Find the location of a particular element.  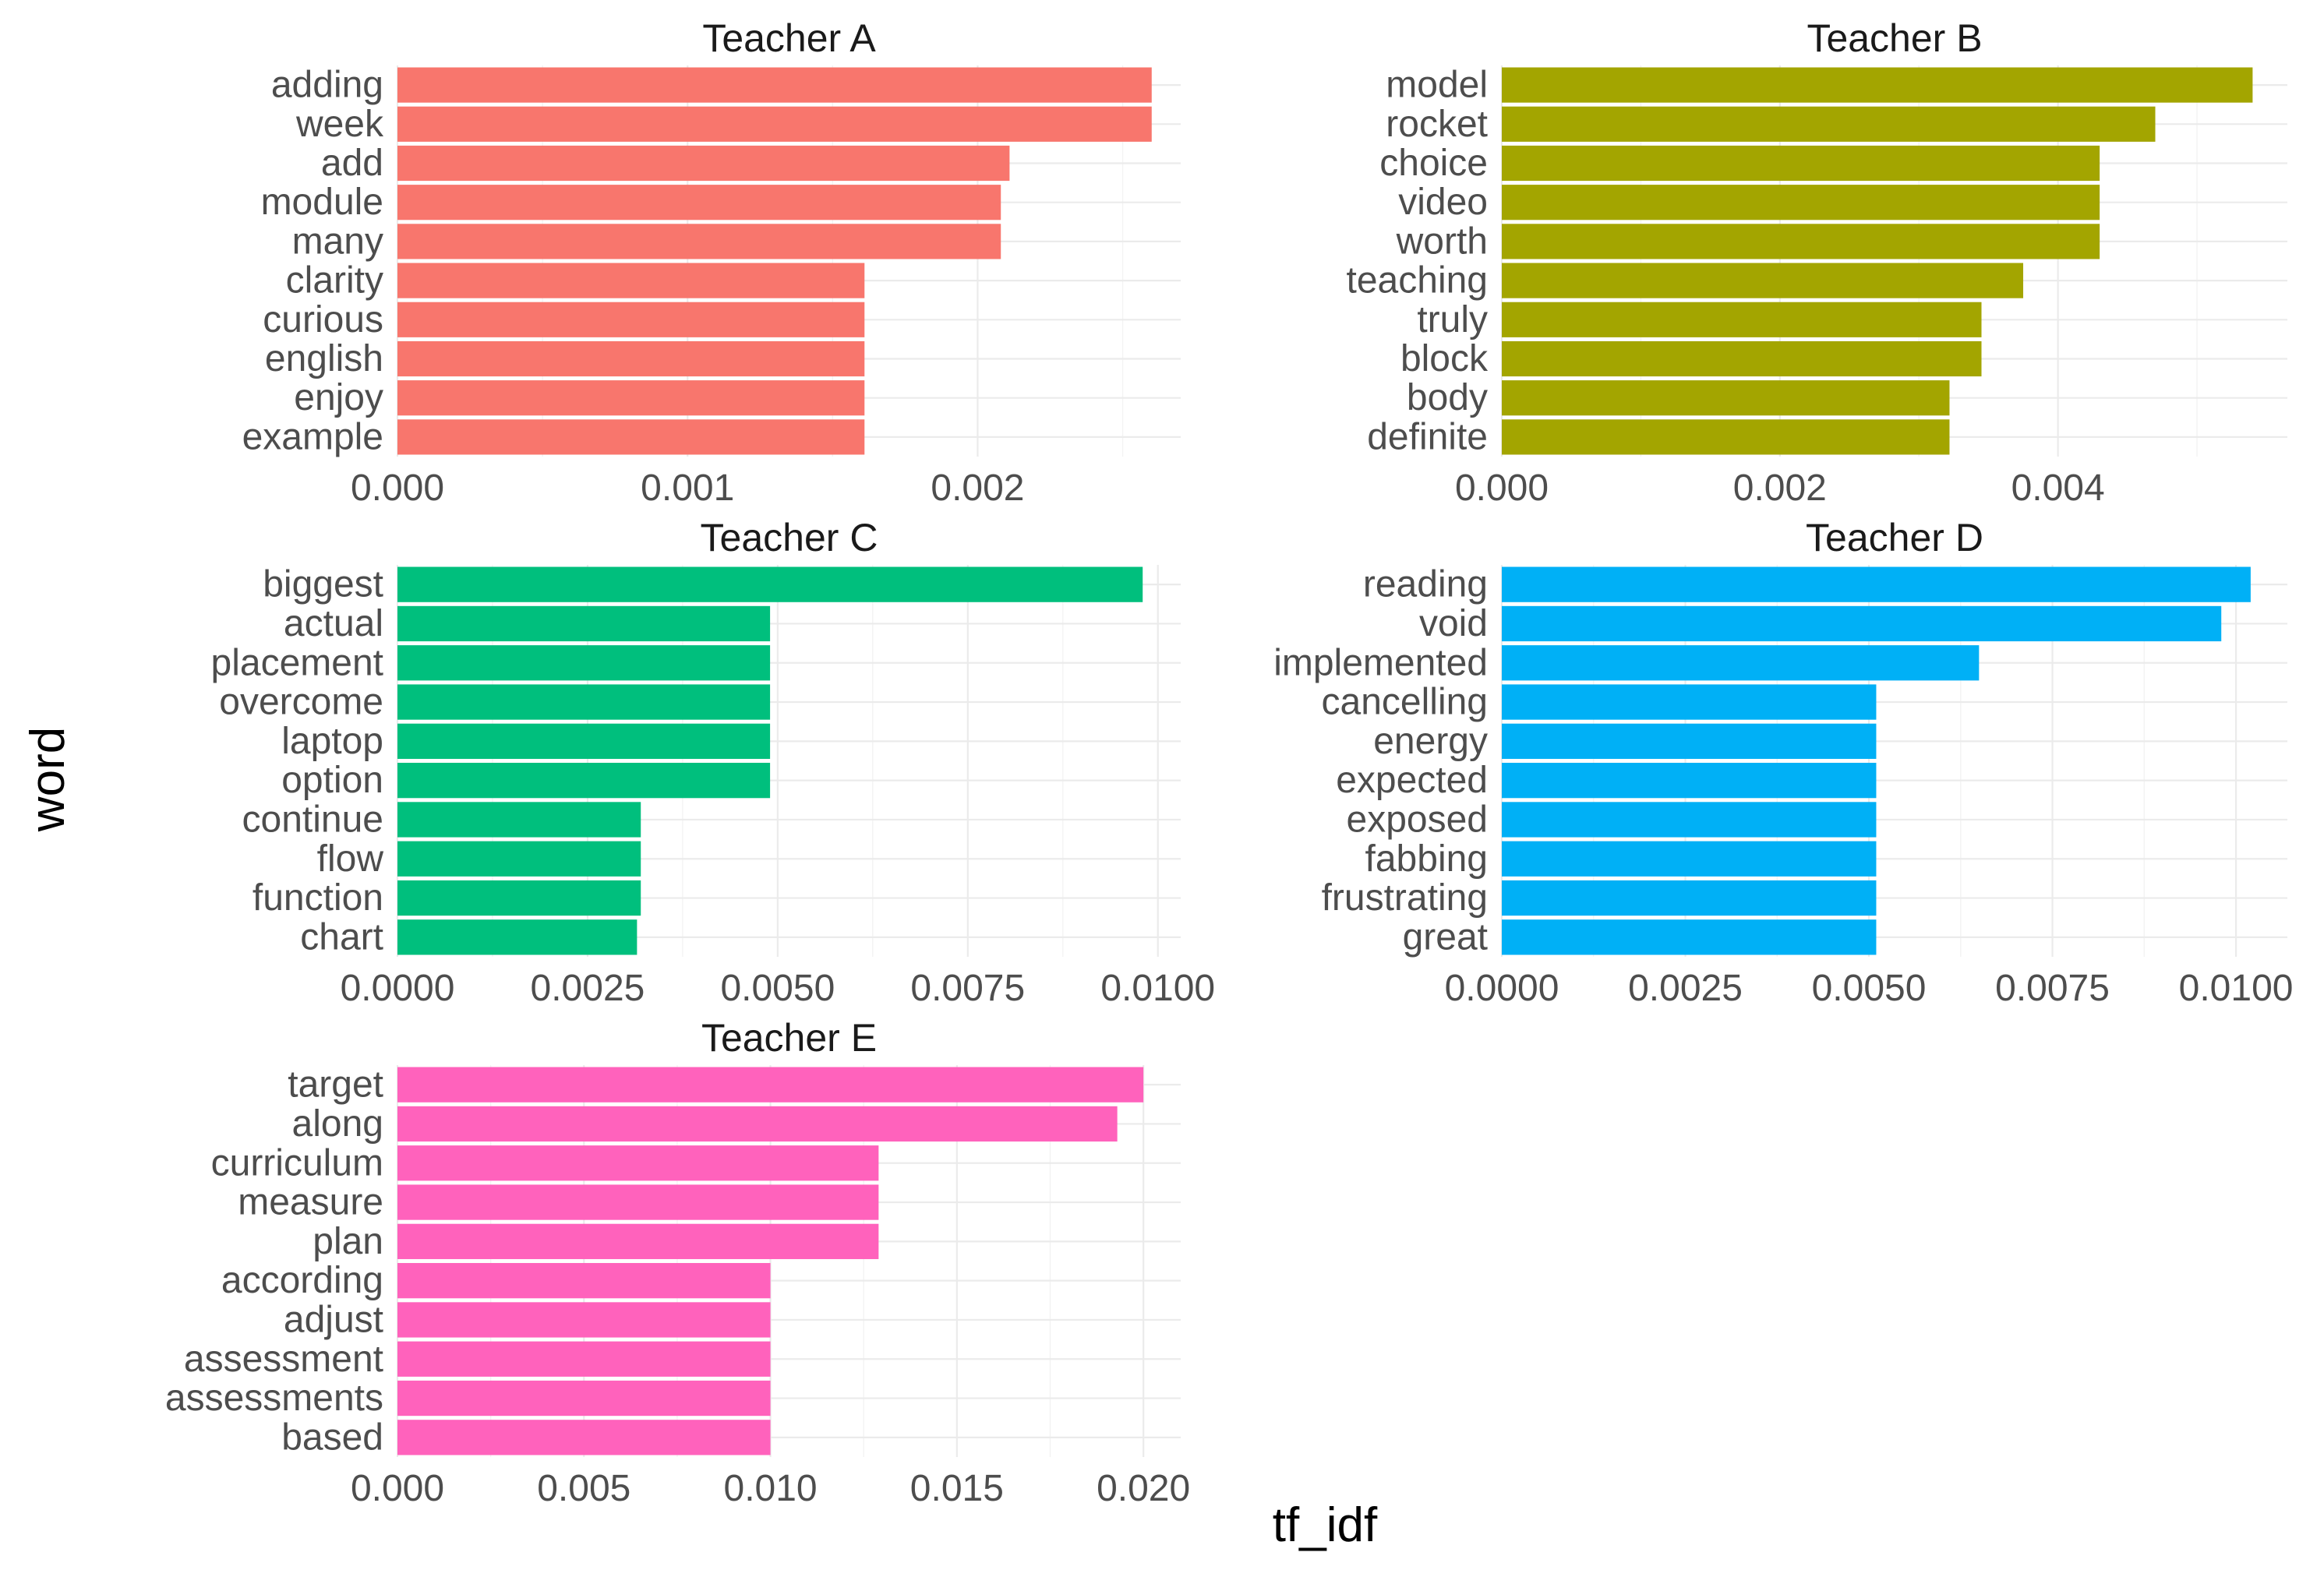

bar-example is located at coordinates (631, 437).